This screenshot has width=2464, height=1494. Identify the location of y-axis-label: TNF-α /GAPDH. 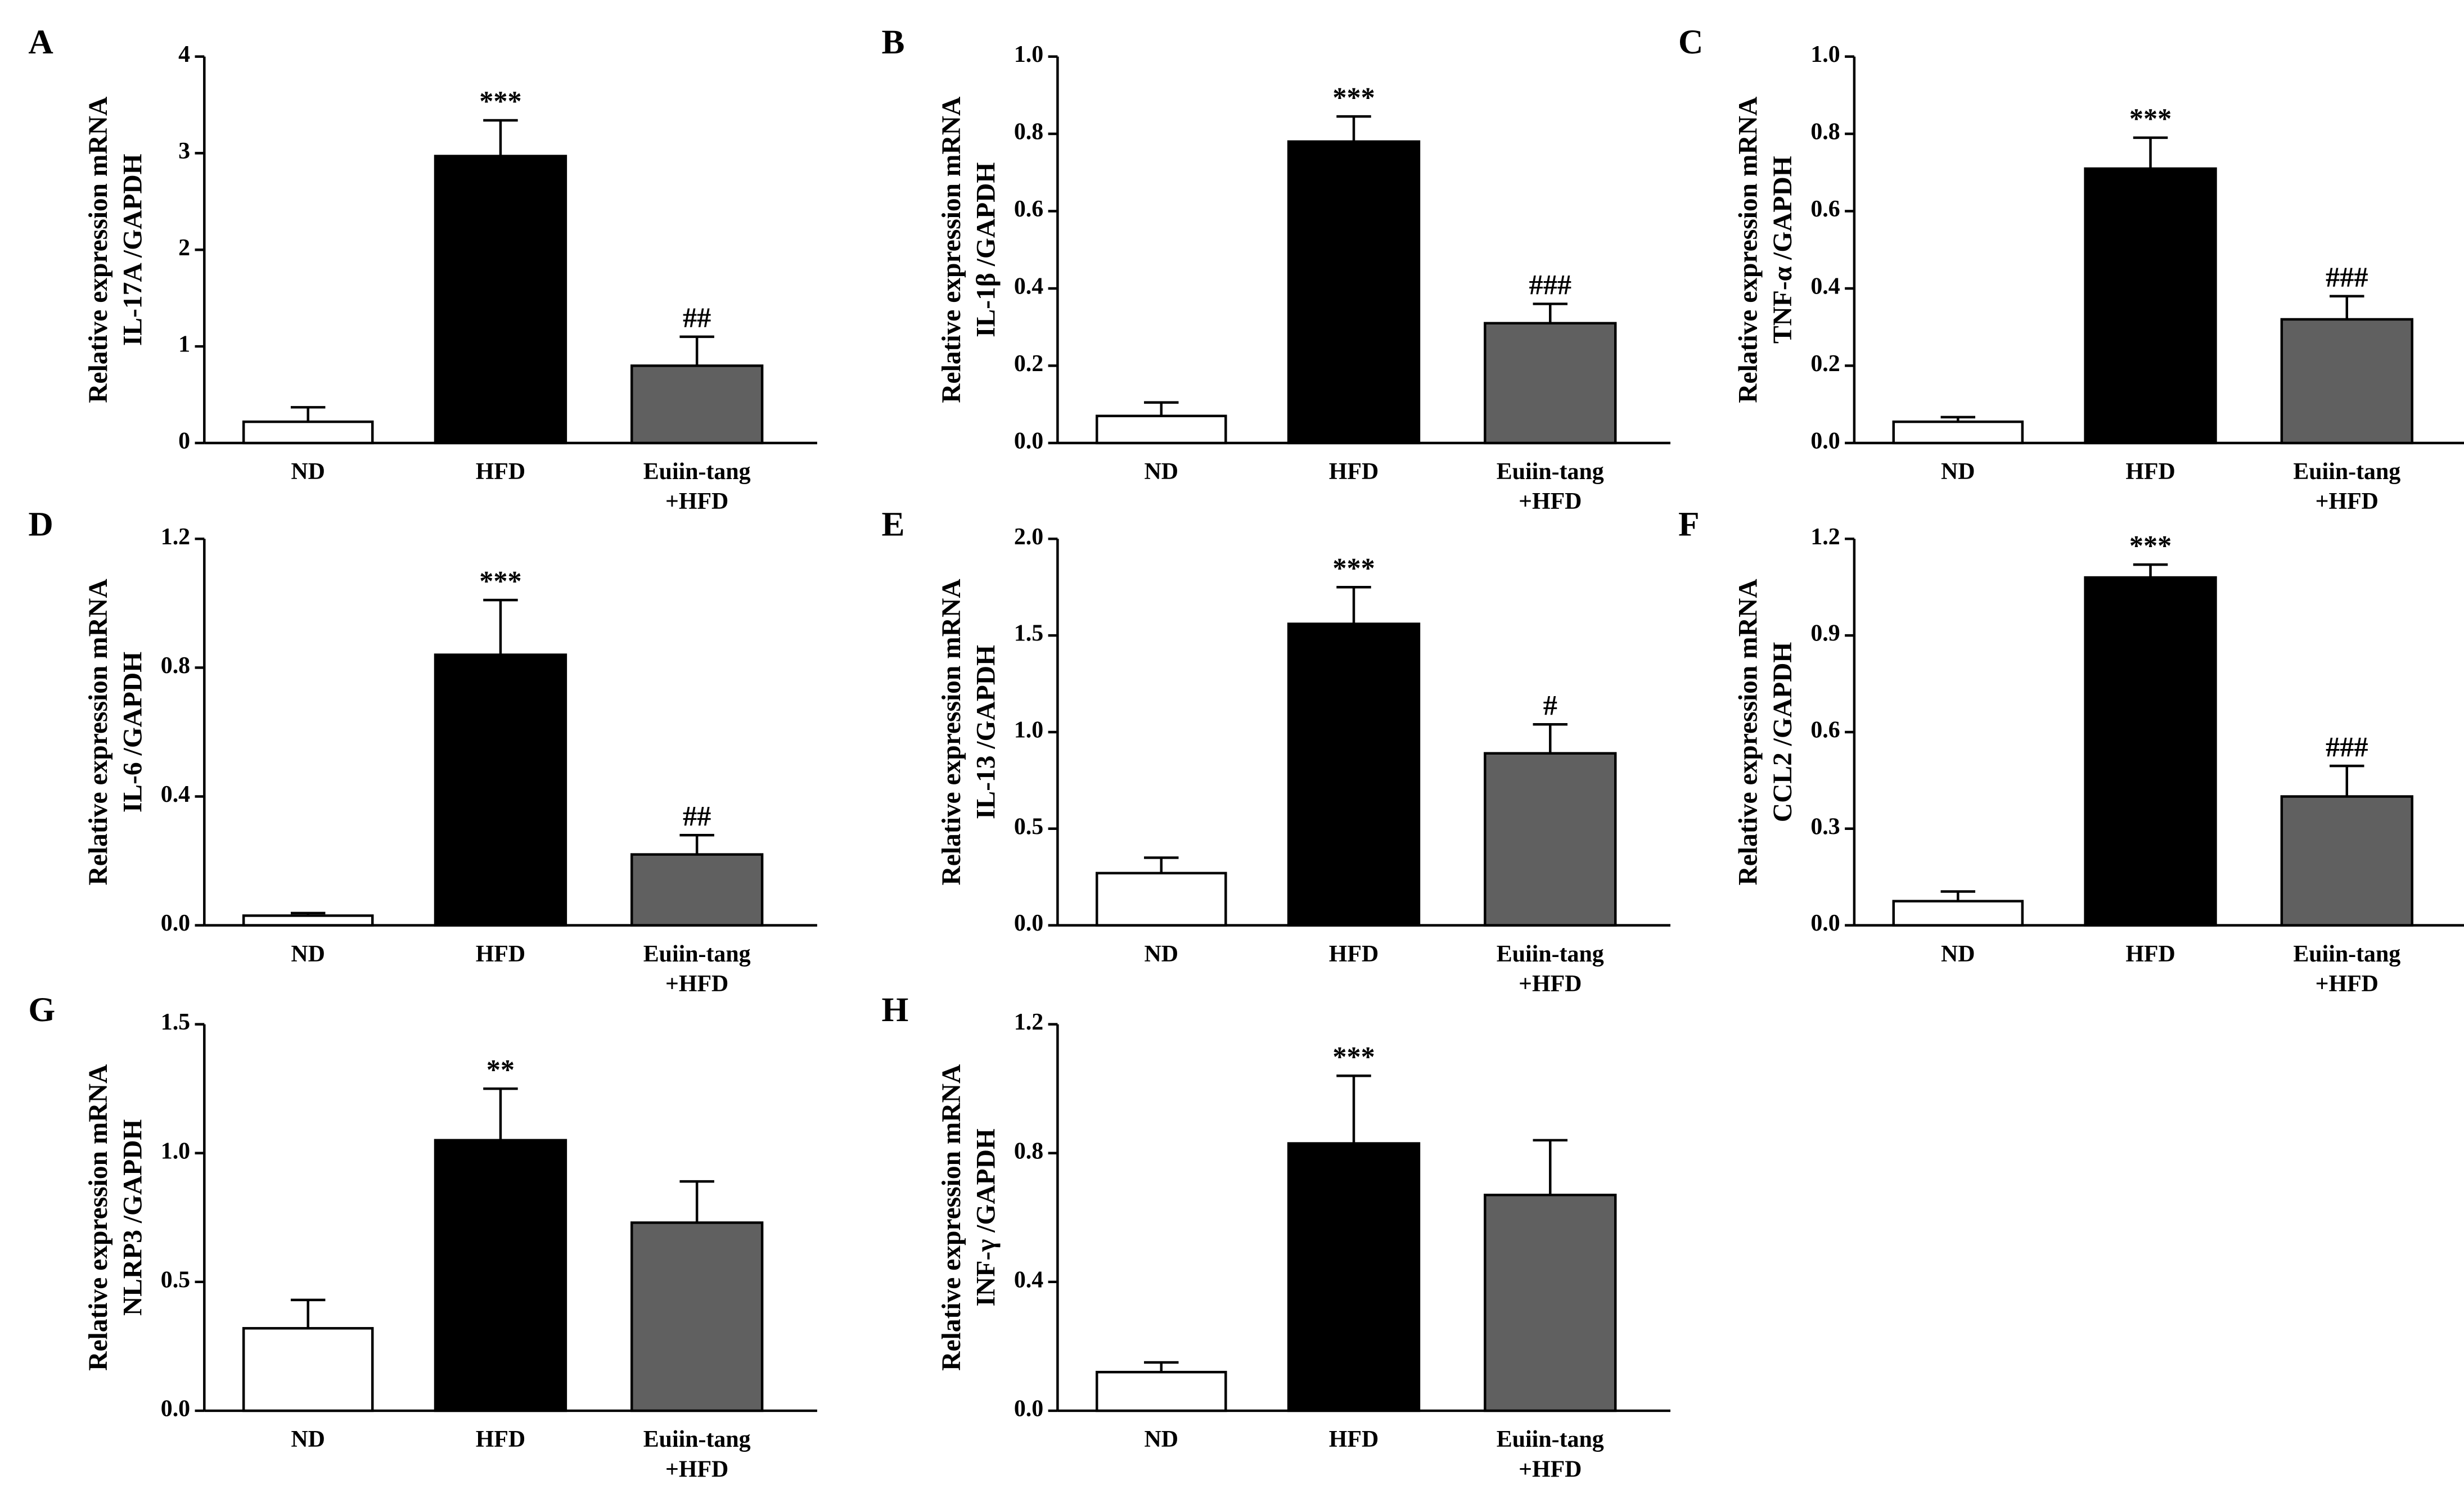
(1783, 250).